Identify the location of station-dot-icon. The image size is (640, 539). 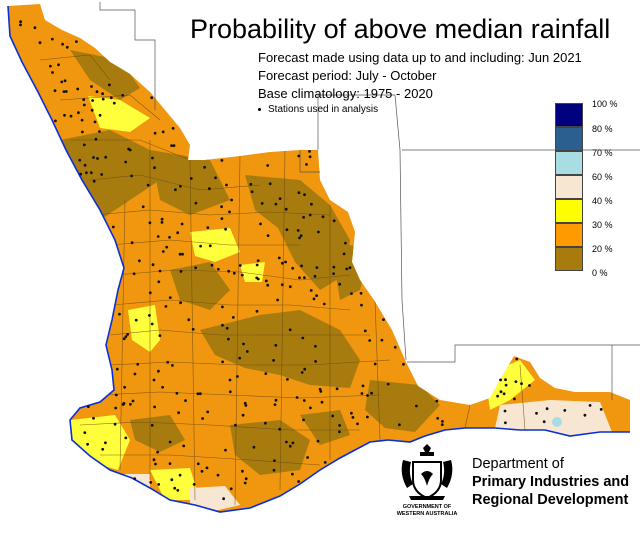
(259, 109).